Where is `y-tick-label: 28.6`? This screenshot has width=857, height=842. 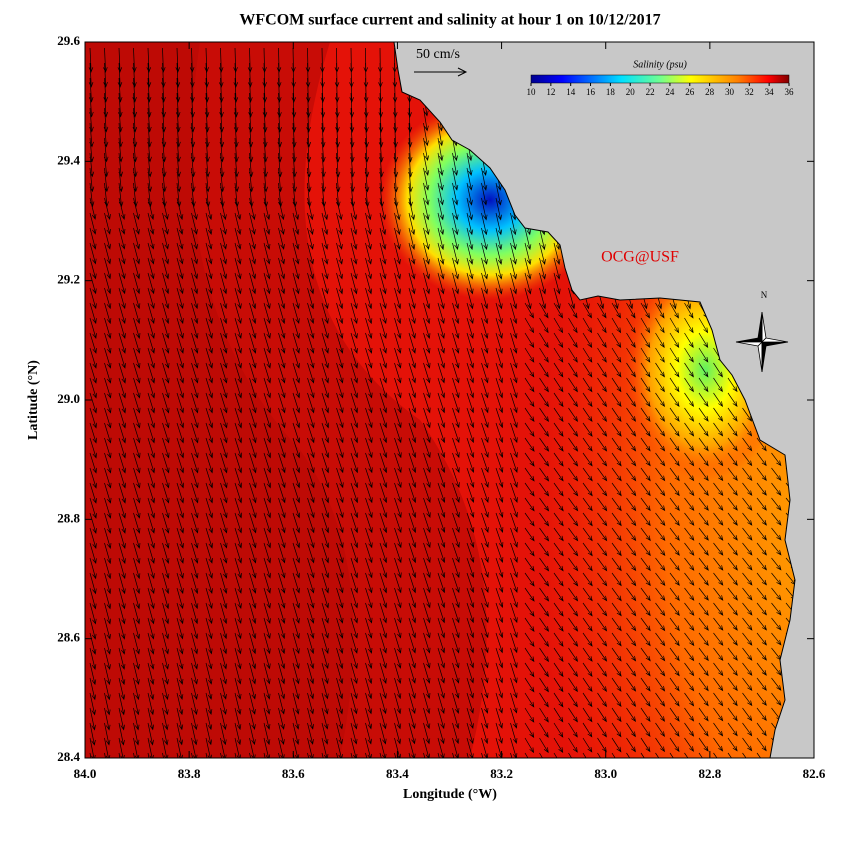 y-tick-label: 28.6 is located at coordinates (68, 637).